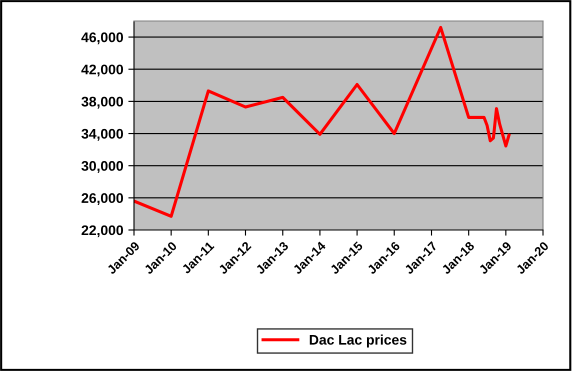 The width and height of the screenshot is (572, 371). Describe the element at coordinates (102, 102) in the screenshot. I see `y-tick-label: 38,000` at that location.